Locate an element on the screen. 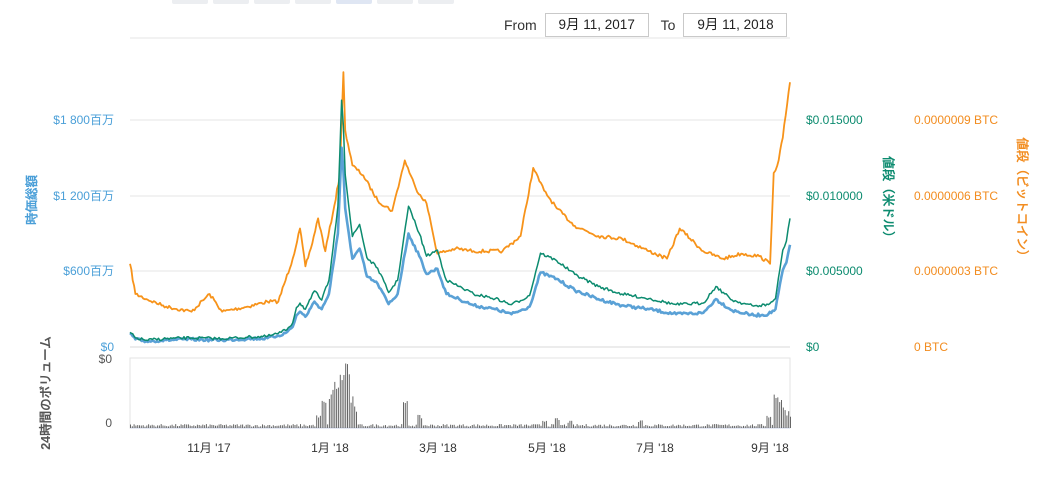 The height and width of the screenshot is (480, 1055). y-tick-label-market-cap: $1 200百万 is located at coordinates (83, 196).